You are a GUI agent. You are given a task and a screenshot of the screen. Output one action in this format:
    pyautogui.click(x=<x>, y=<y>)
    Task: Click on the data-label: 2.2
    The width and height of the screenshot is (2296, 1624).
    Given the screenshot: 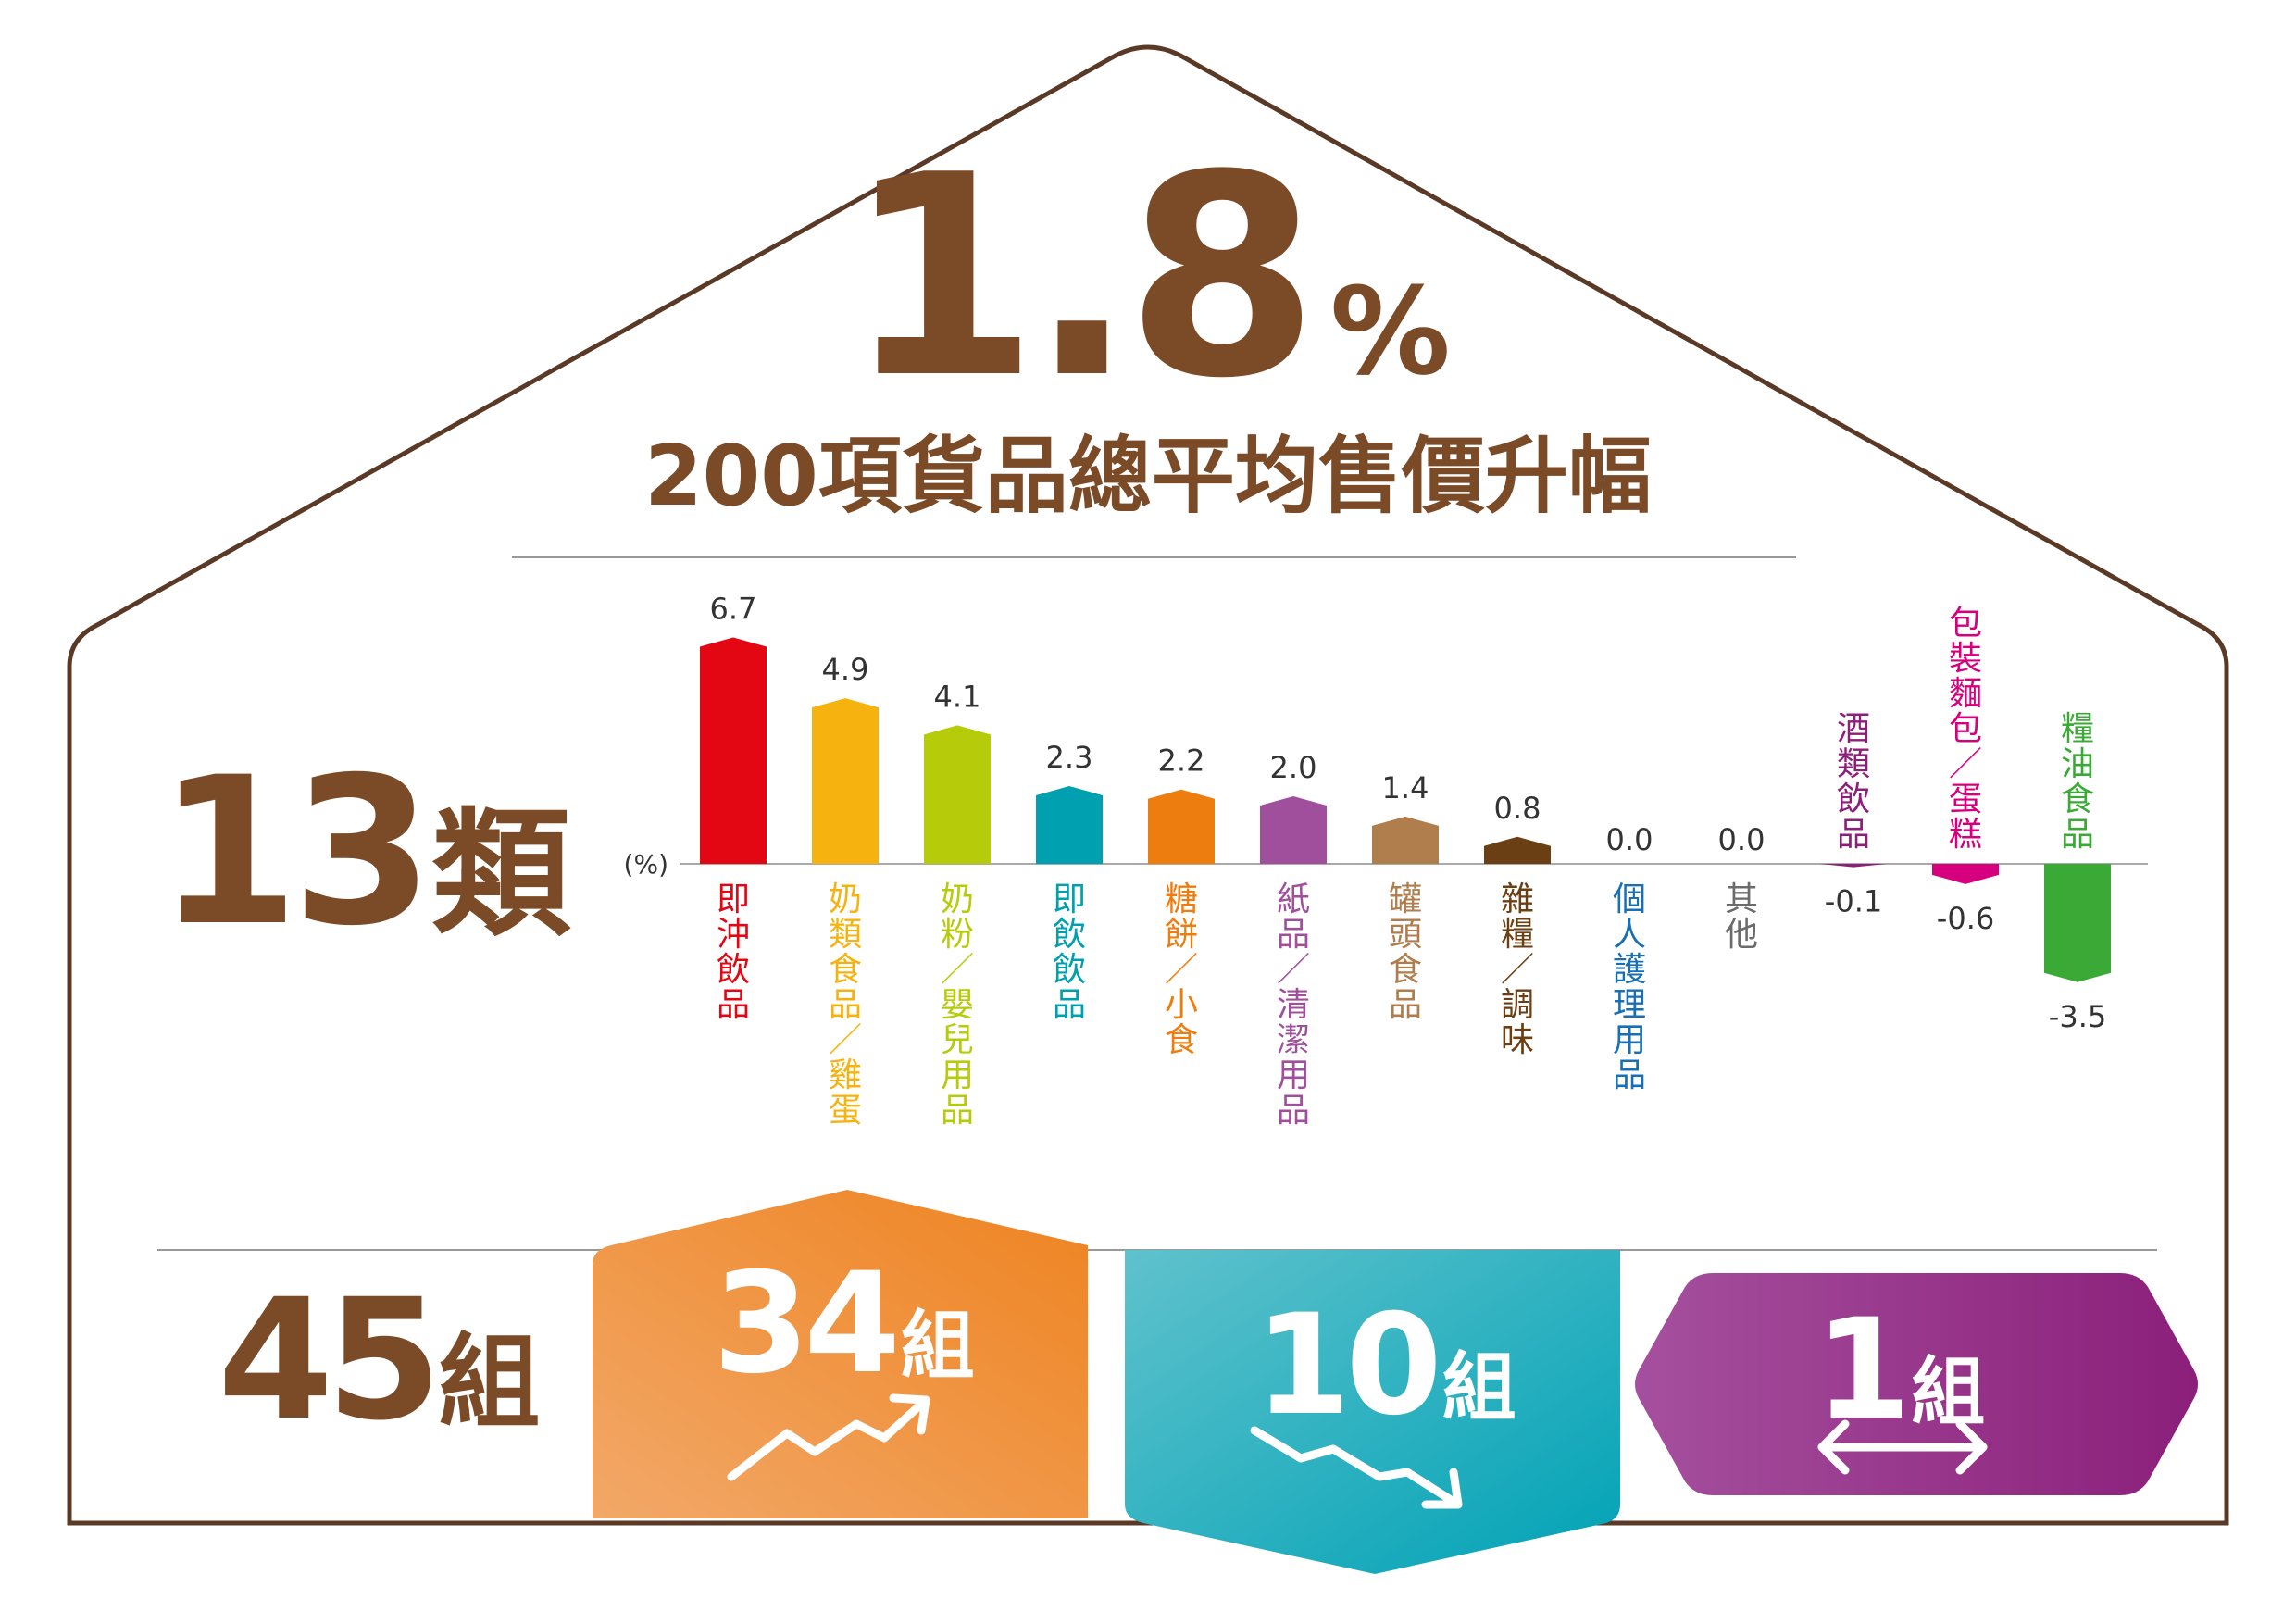 What is the action you would take?
    pyautogui.click(x=1181, y=761)
    